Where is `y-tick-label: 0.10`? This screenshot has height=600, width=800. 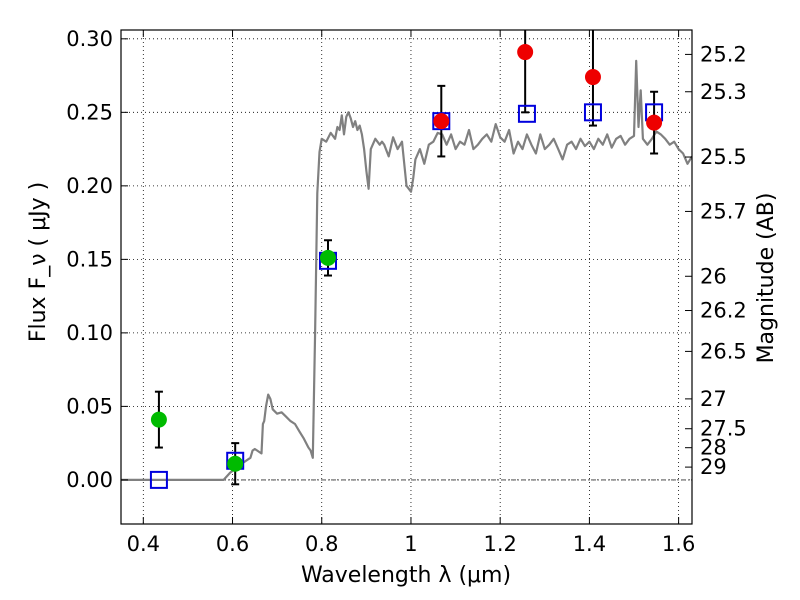
y-tick-label: 0.10 is located at coordinates (89, 333).